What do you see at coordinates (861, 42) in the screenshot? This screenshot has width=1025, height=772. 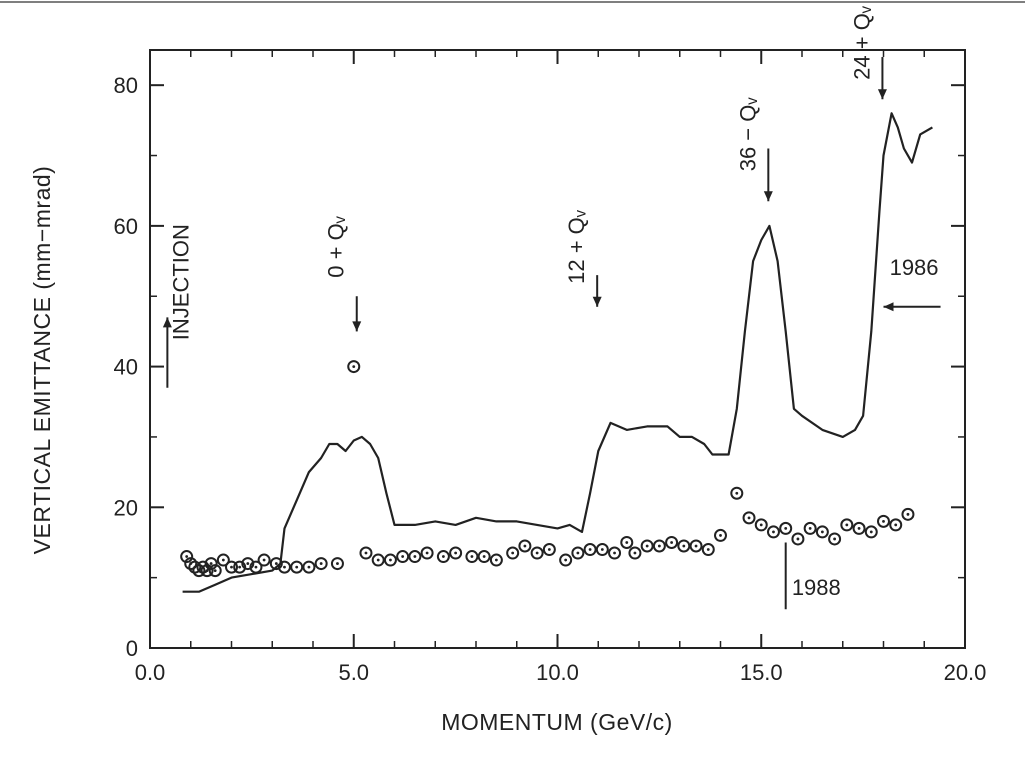 I see `resonance-label-24-plus-qv: 24 + Qᵥ` at bounding box center [861, 42].